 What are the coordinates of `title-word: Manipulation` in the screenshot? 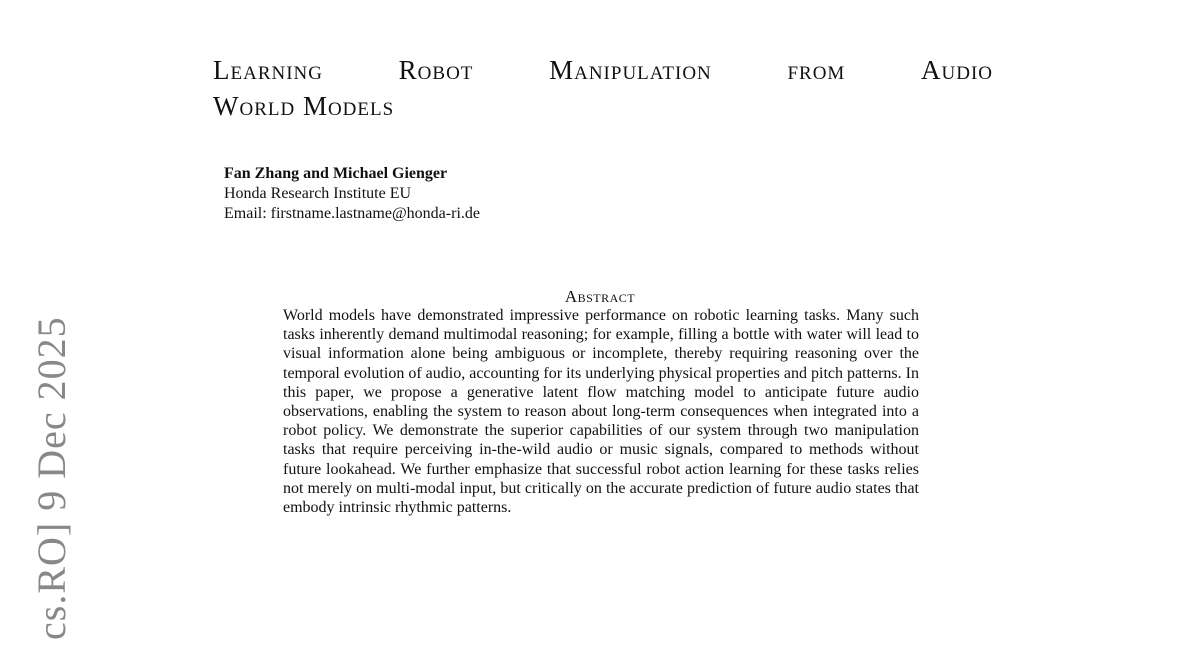 It's located at (630, 70).